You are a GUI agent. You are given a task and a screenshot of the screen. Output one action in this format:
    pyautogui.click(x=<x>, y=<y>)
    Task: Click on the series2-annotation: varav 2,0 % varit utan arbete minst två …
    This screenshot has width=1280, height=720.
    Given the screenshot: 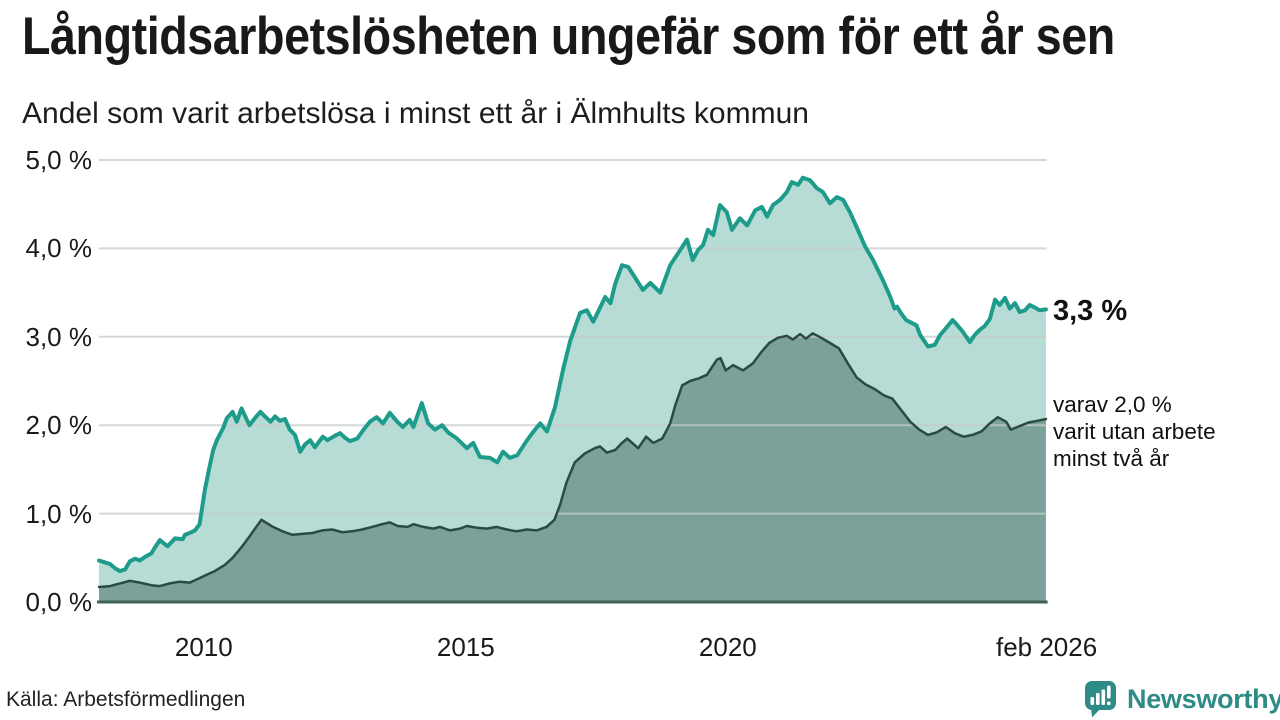 What is the action you would take?
    pyautogui.click(x=1134, y=431)
    